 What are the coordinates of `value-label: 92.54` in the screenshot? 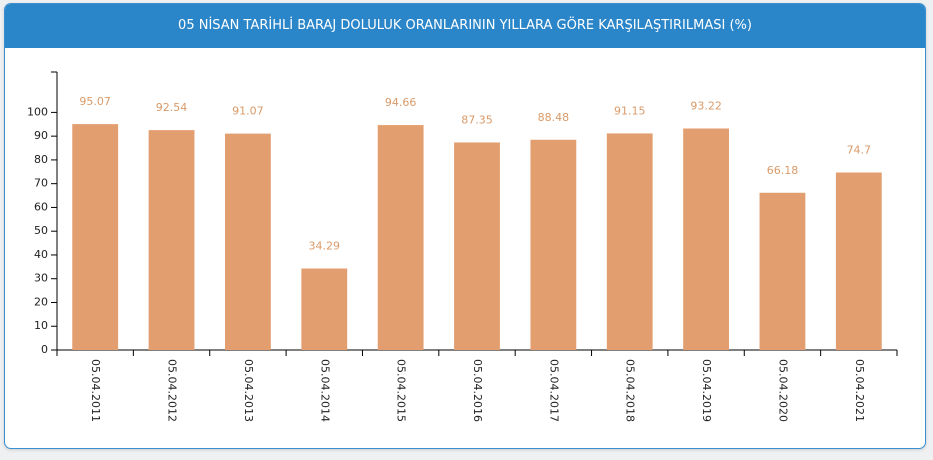 It's located at (172, 107).